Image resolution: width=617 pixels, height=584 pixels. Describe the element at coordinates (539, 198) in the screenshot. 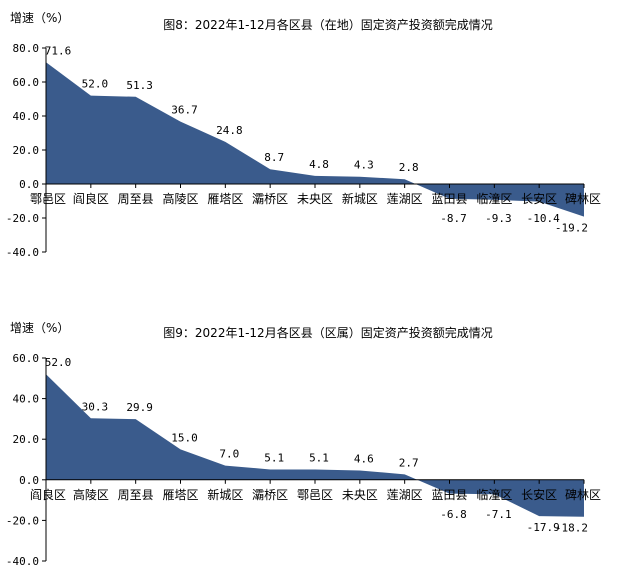

I see `chart-fig8-category-label: 长安区` at that location.